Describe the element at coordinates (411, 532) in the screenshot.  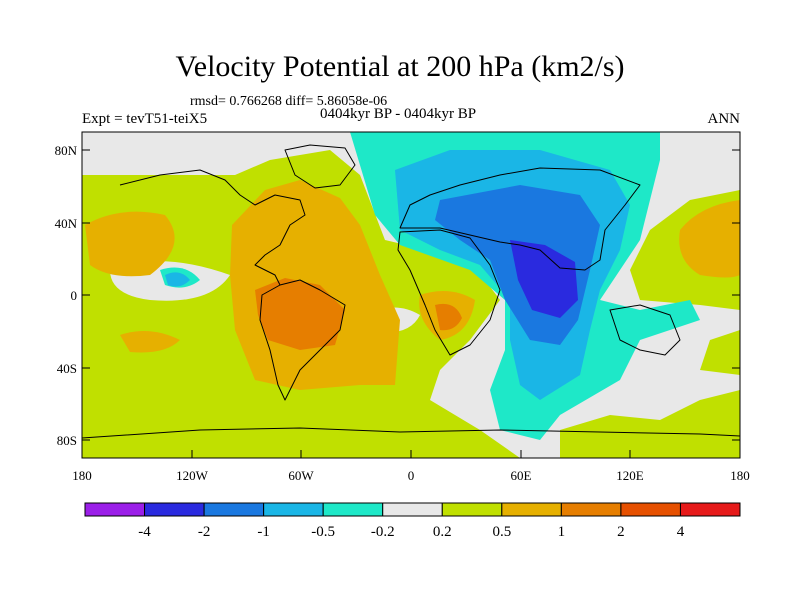
I see `colorbar-labels: -4 -2 -1 -0.5 -0.2 0.2 0.5 1 2 4` at that location.